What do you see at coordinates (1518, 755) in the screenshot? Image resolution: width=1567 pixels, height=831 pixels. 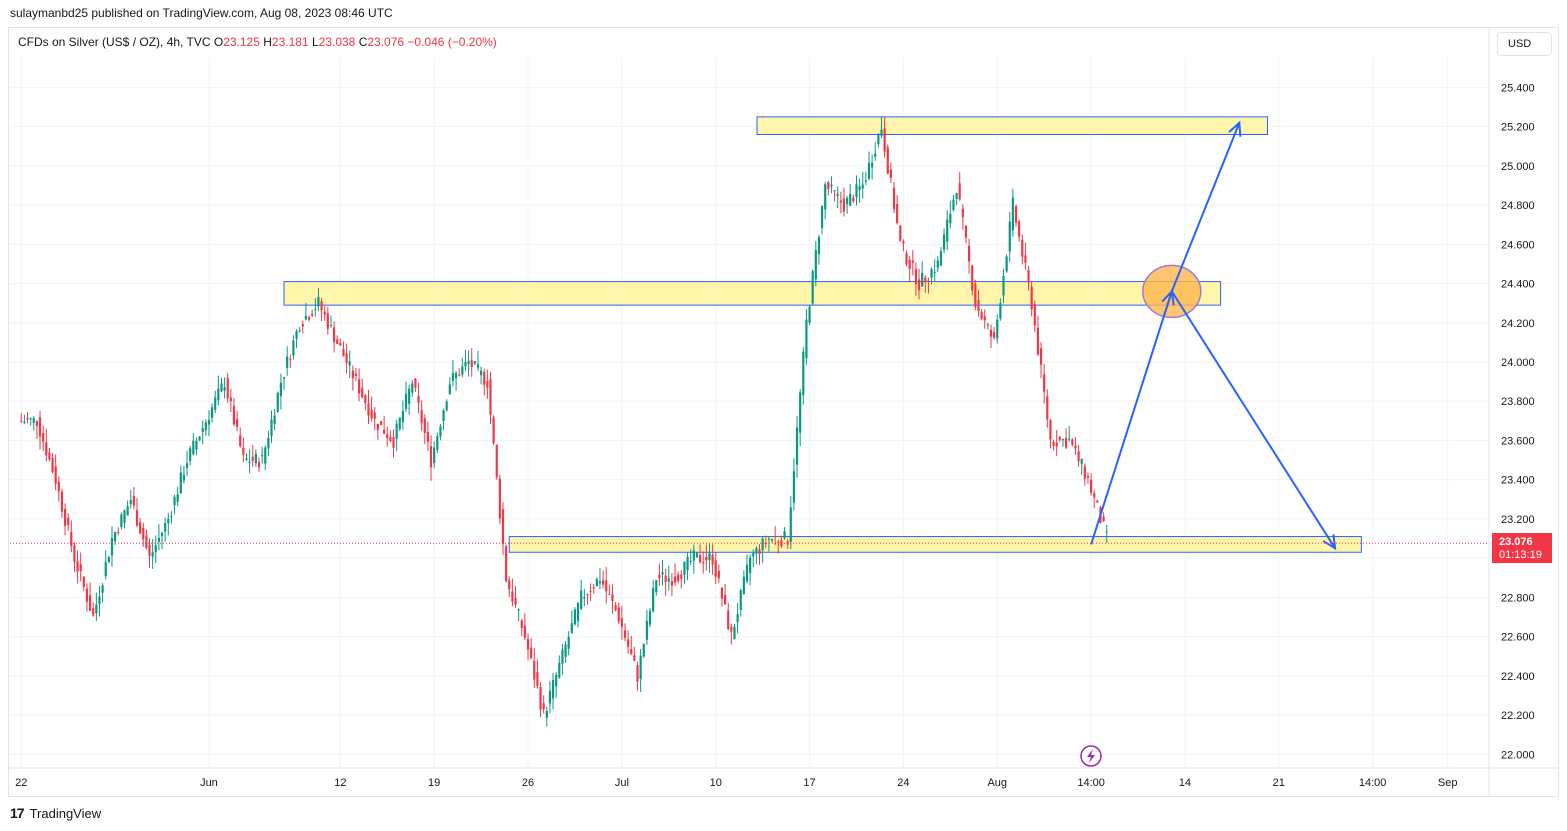 I see `y-tick-label: 22.000` at bounding box center [1518, 755].